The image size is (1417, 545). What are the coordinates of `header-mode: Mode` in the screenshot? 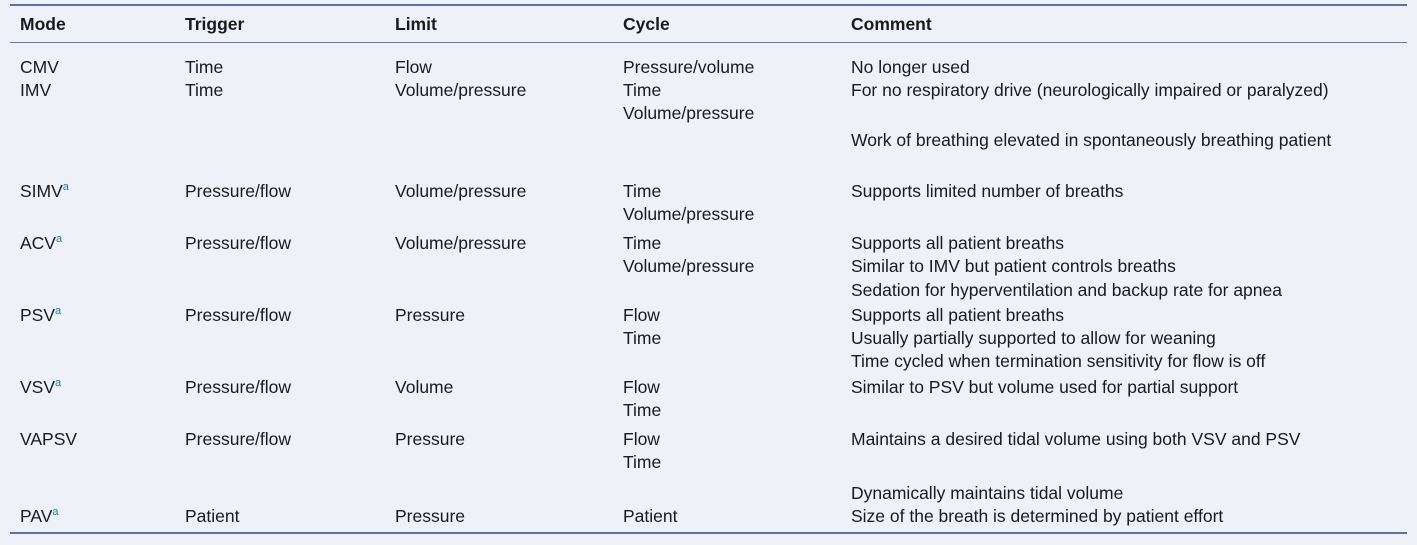 It's located at (43, 24).